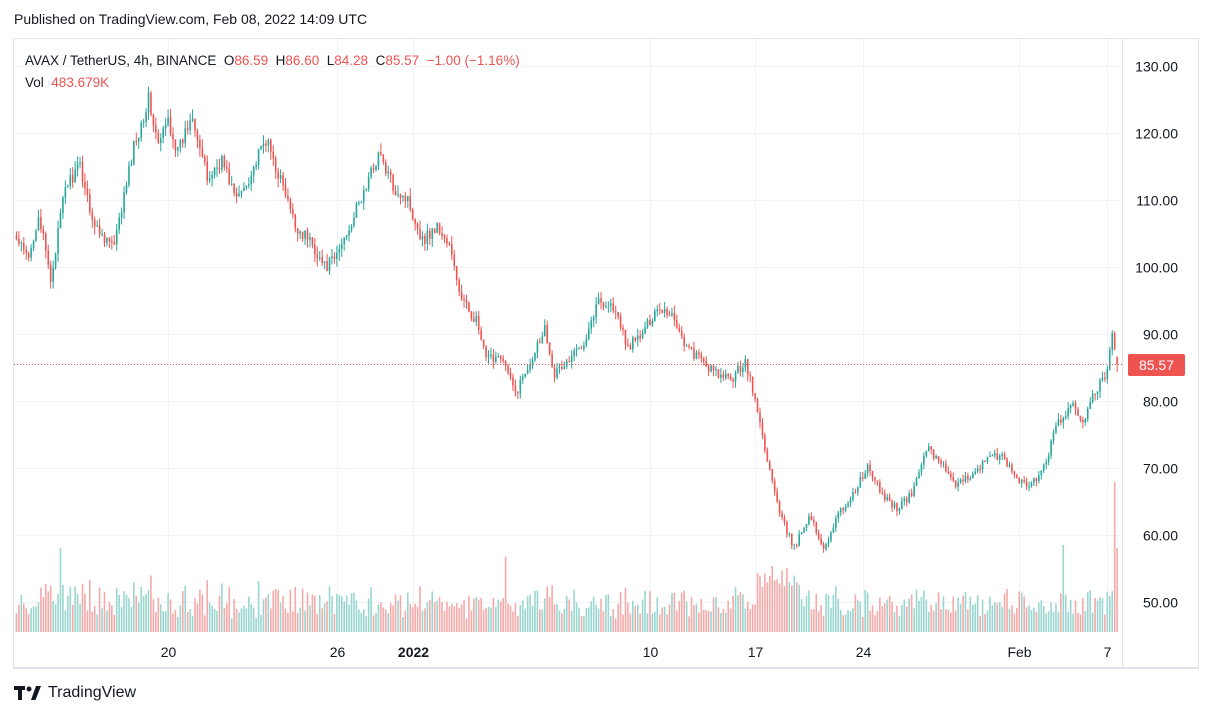 Image resolution: width=1213 pixels, height=718 pixels. What do you see at coordinates (864, 652) in the screenshot?
I see `x-tick-label: 24` at bounding box center [864, 652].